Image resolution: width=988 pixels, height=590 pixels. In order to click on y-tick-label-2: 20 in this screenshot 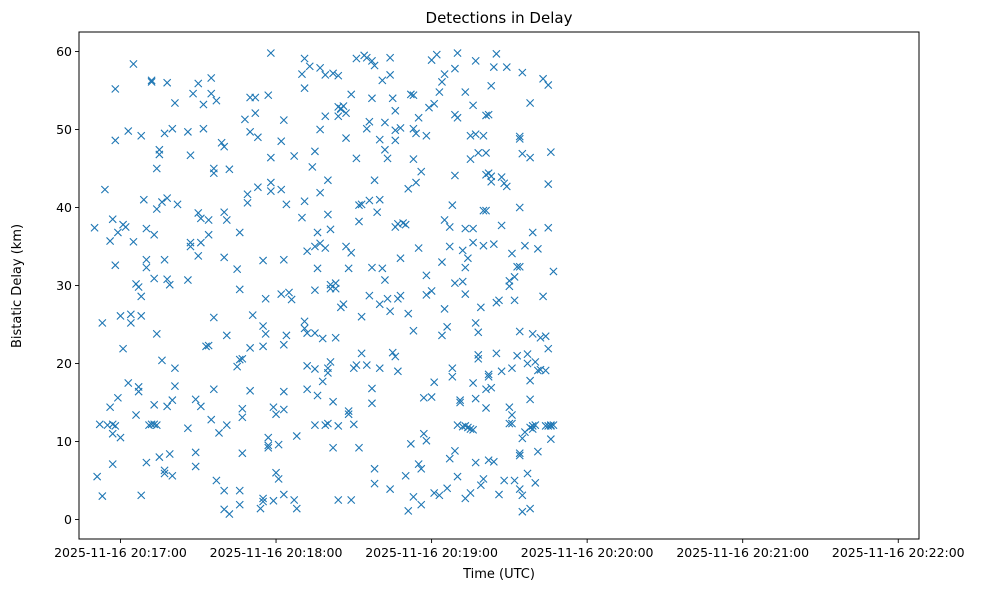, I will do `click(64, 363)`.